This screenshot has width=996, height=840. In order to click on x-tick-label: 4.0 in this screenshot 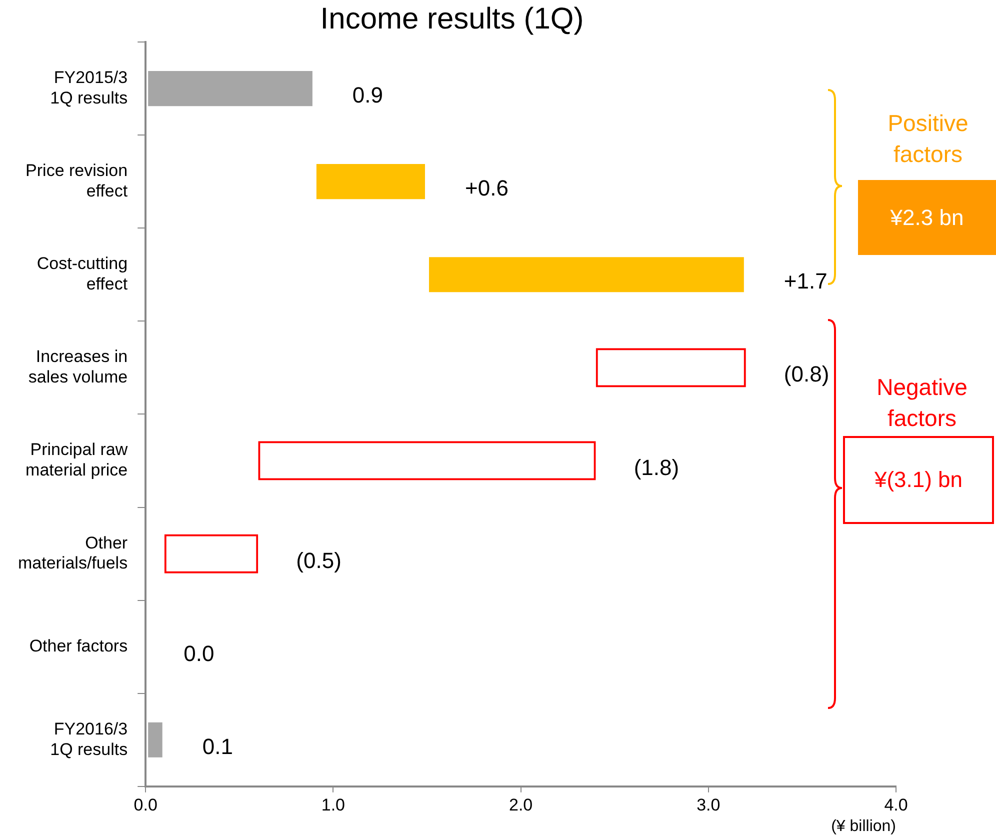, I will do `click(896, 804)`.